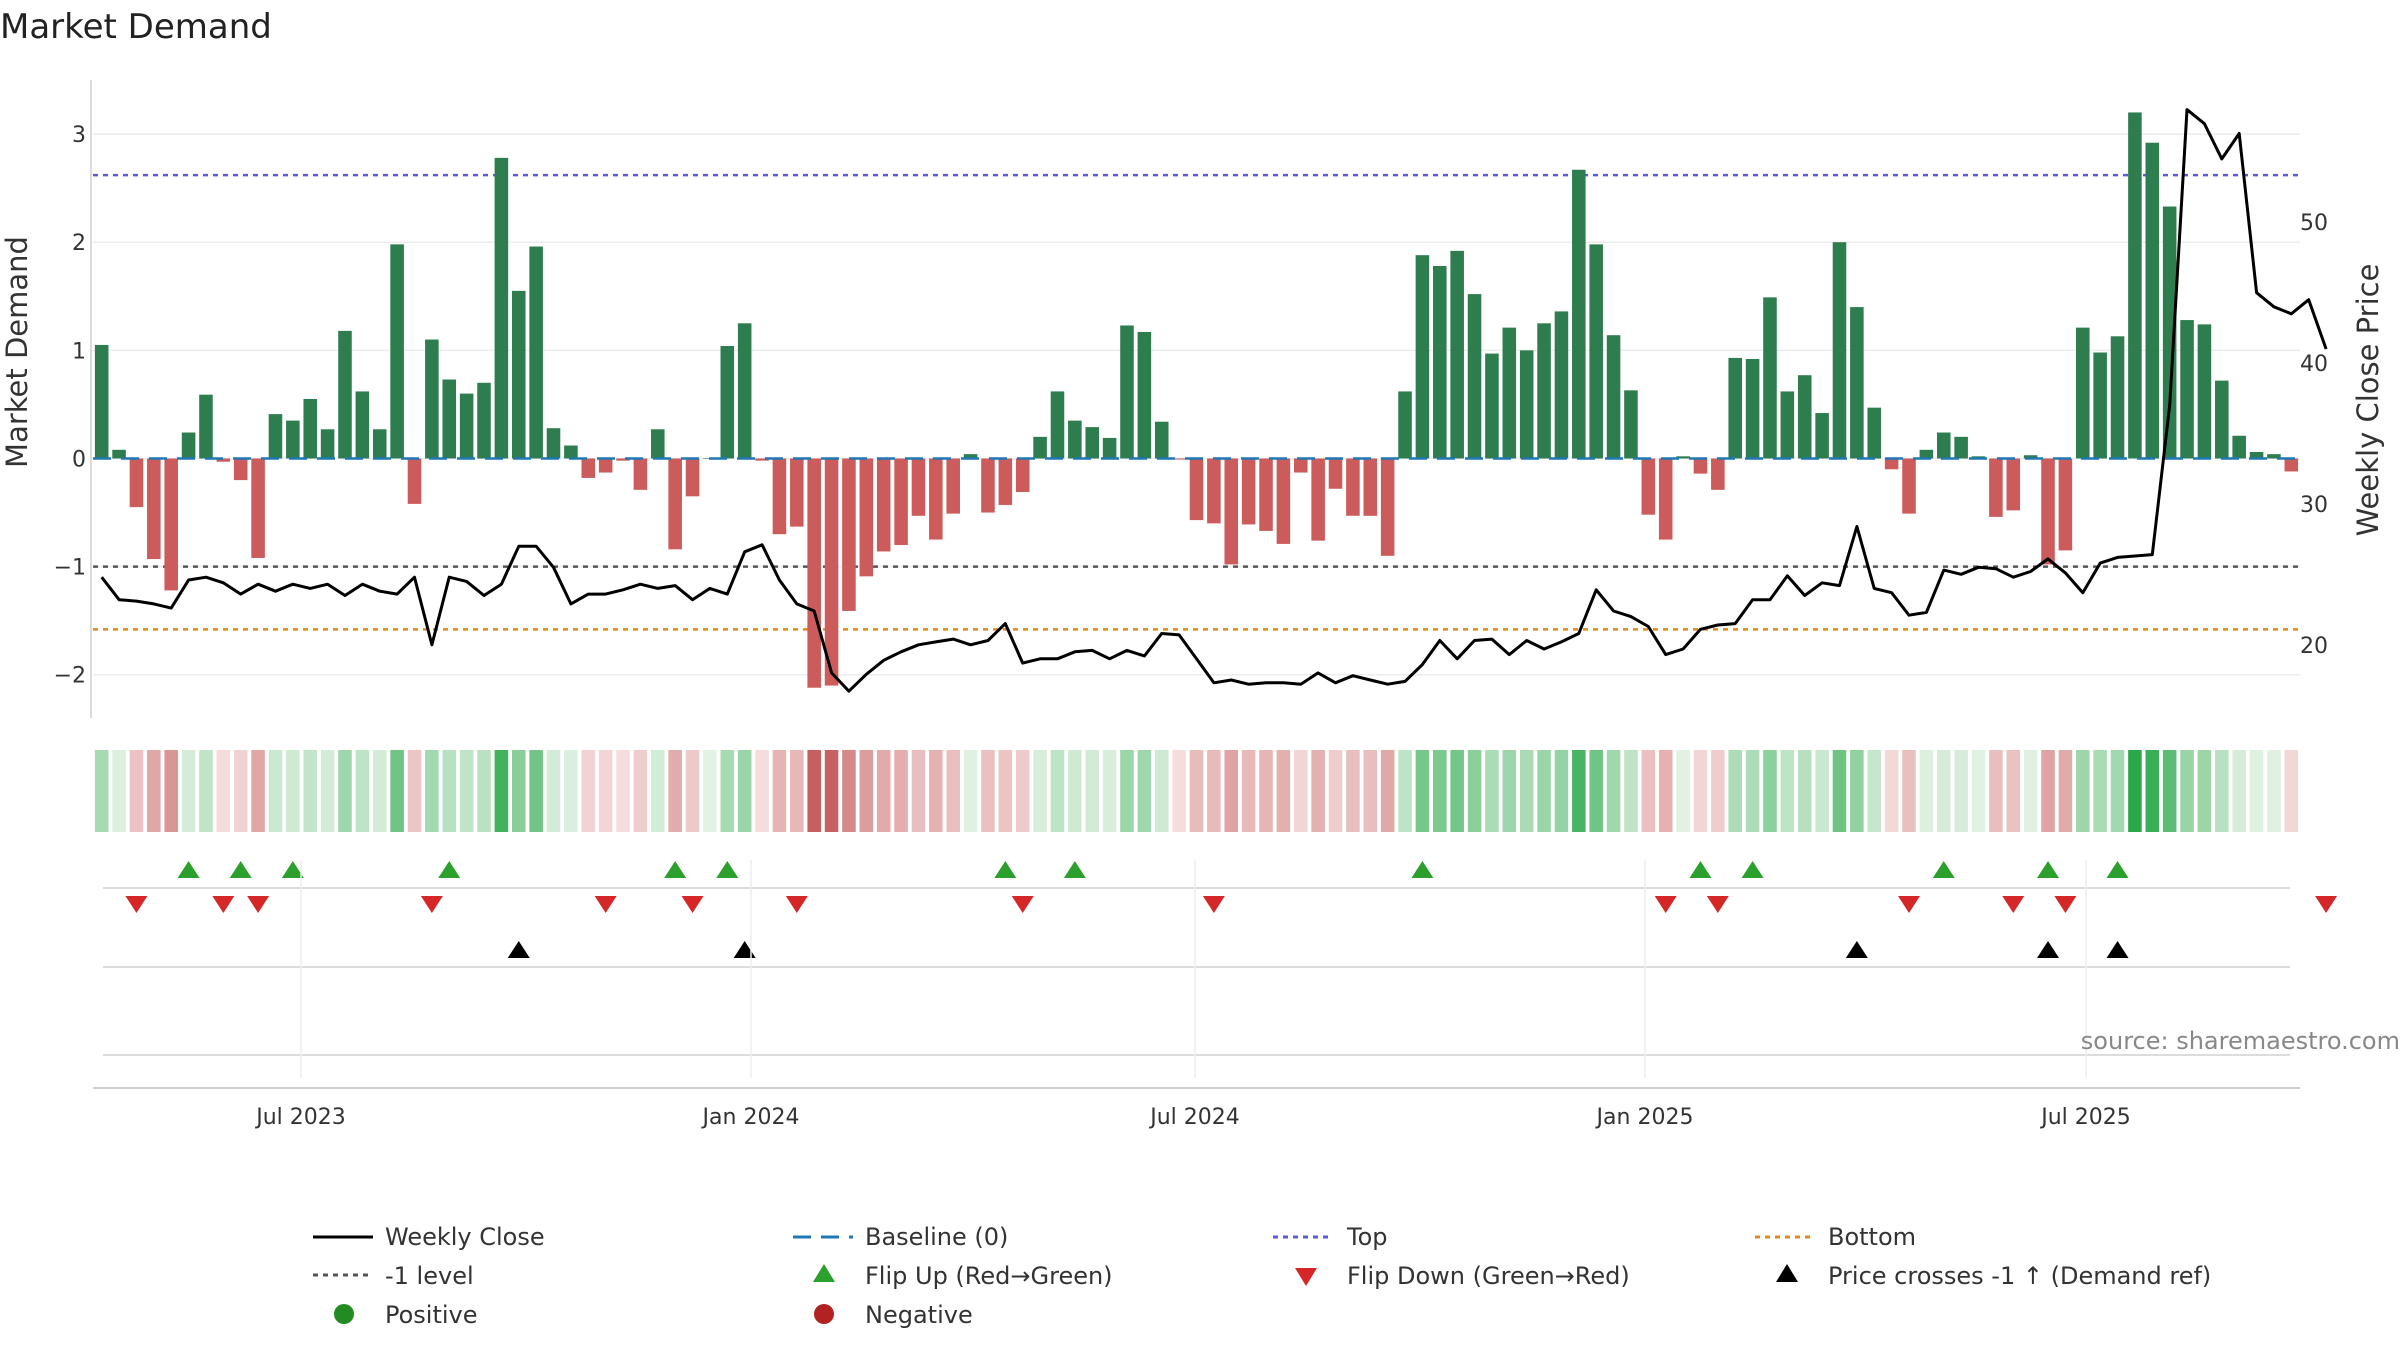 This screenshot has width=2400, height=1350. Describe the element at coordinates (344, 1314) in the screenshot. I see `legend-swatch-positive` at that location.